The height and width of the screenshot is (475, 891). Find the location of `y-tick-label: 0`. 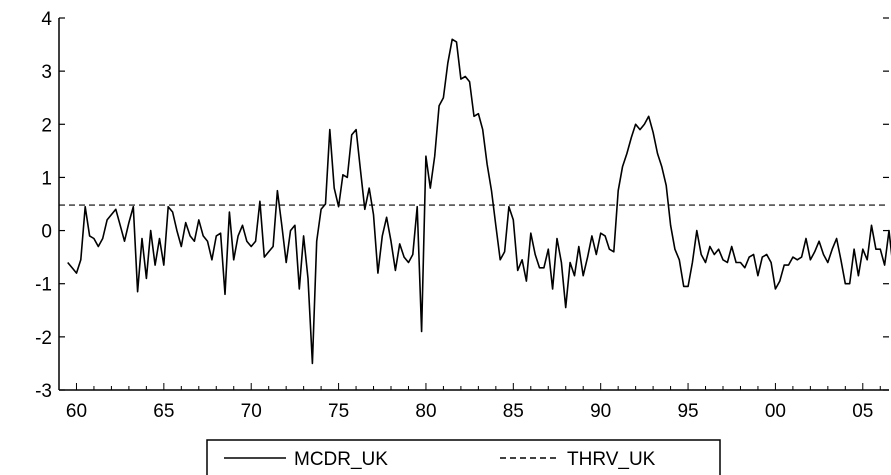

y-tick-label: 0 is located at coordinates (46, 232).